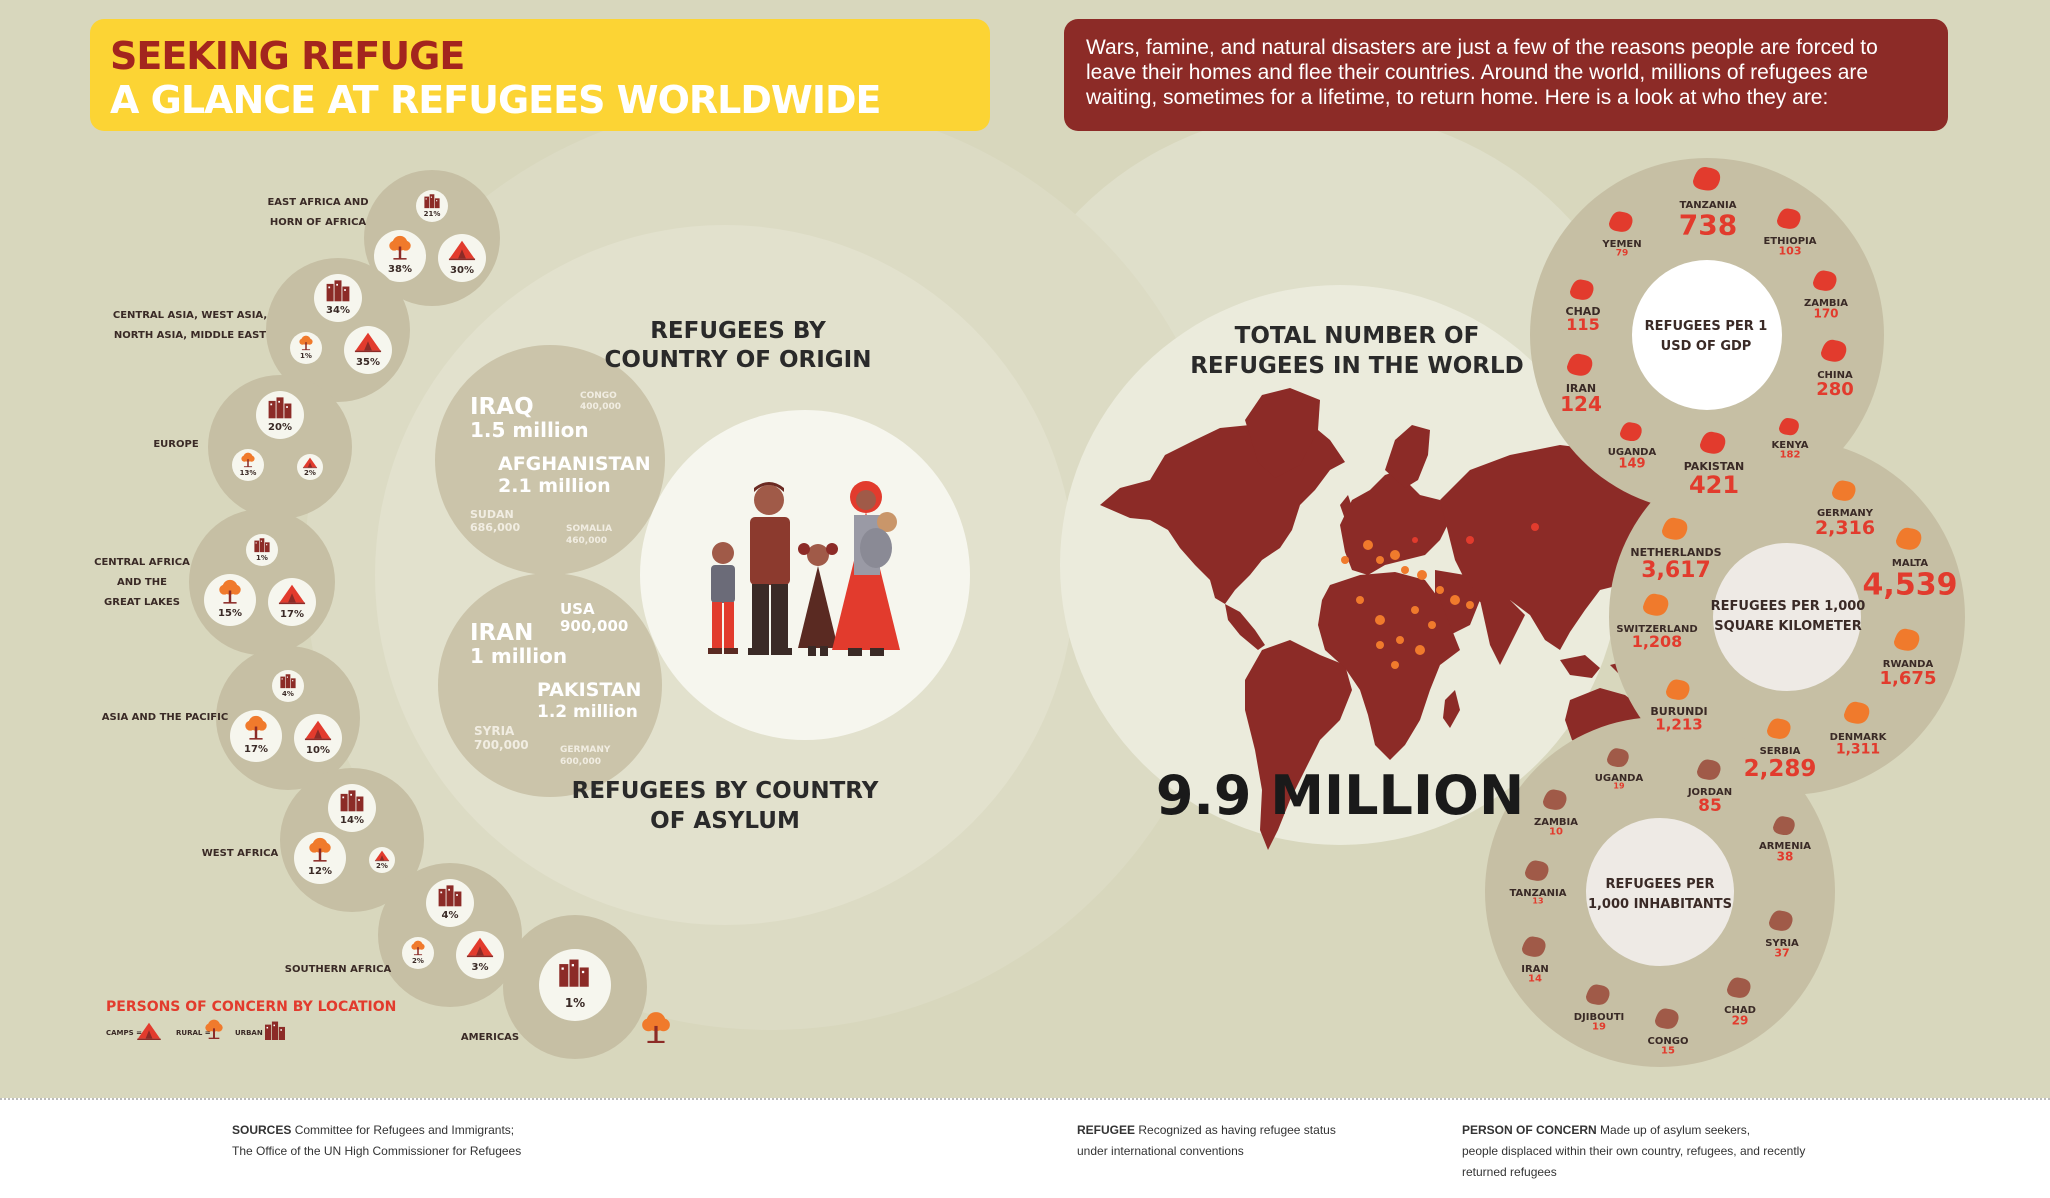 Image resolution: width=2050 pixels, height=1198 pixels. I want to click on inhabitants-country: UGANDA, so click(1619, 778).